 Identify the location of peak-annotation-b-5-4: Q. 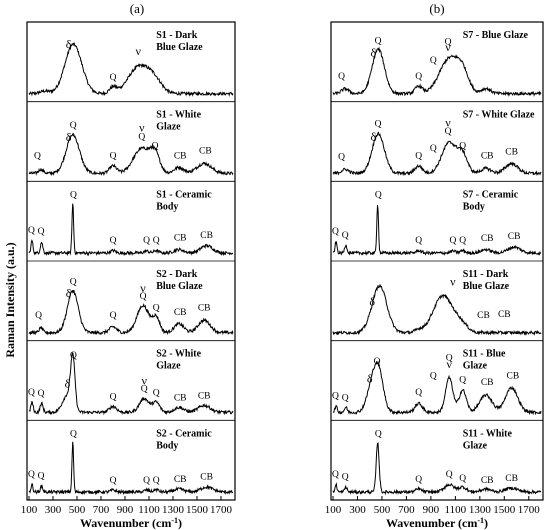
(449, 475).